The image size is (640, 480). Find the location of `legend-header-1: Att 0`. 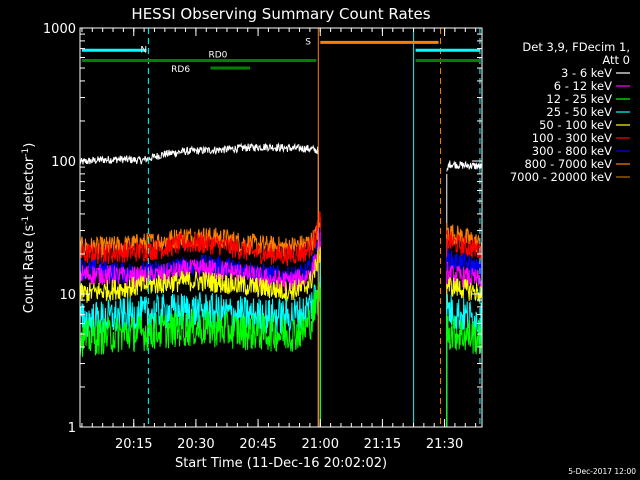

legend-header-1: Att 0 is located at coordinates (616, 60).